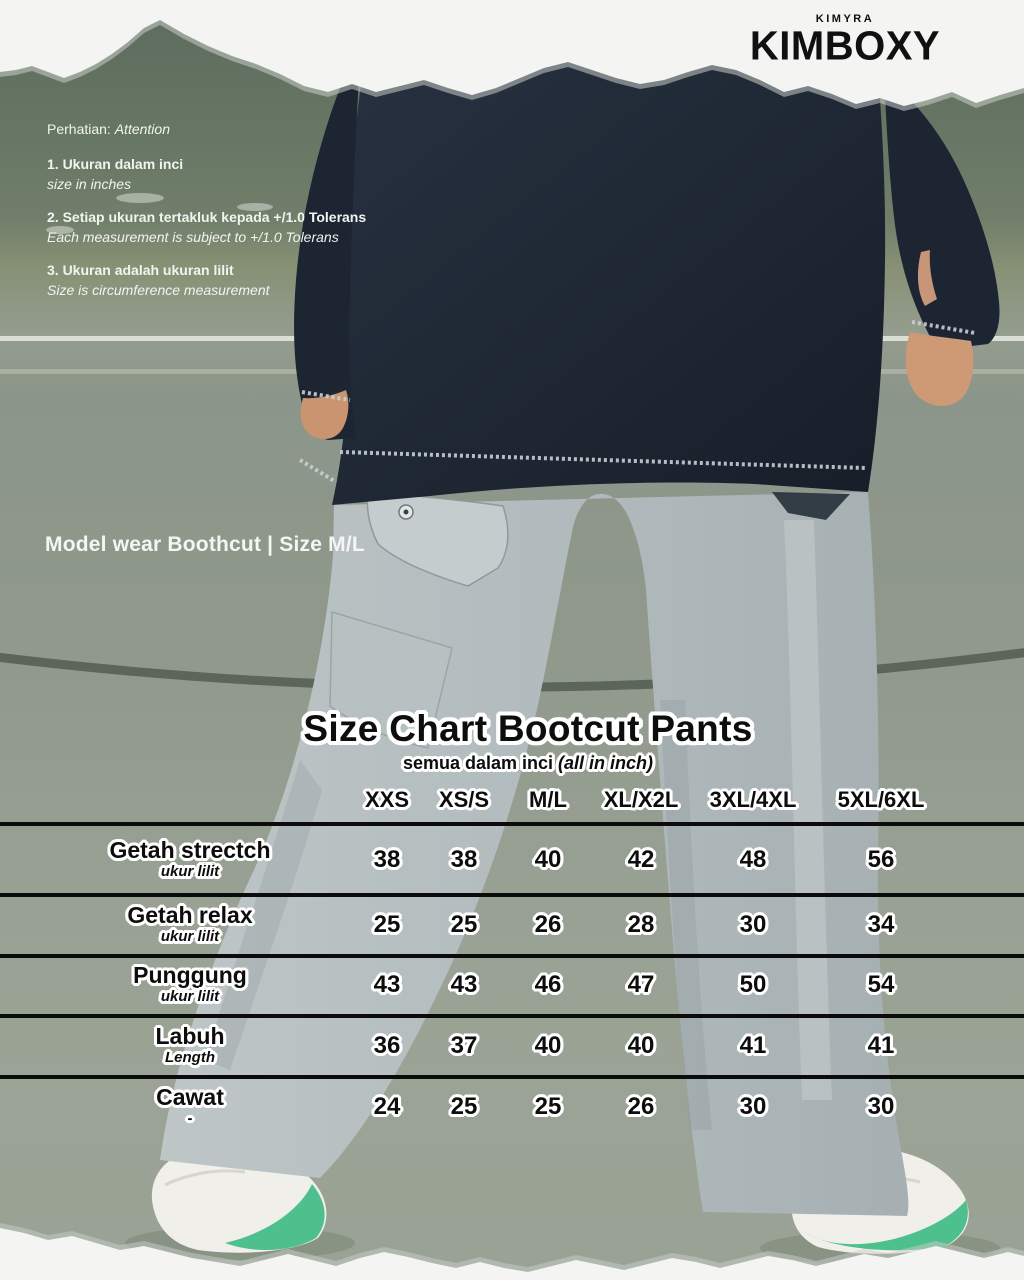 The width and height of the screenshot is (1024, 1280). What do you see at coordinates (324, 415) in the screenshot?
I see `left-hand` at bounding box center [324, 415].